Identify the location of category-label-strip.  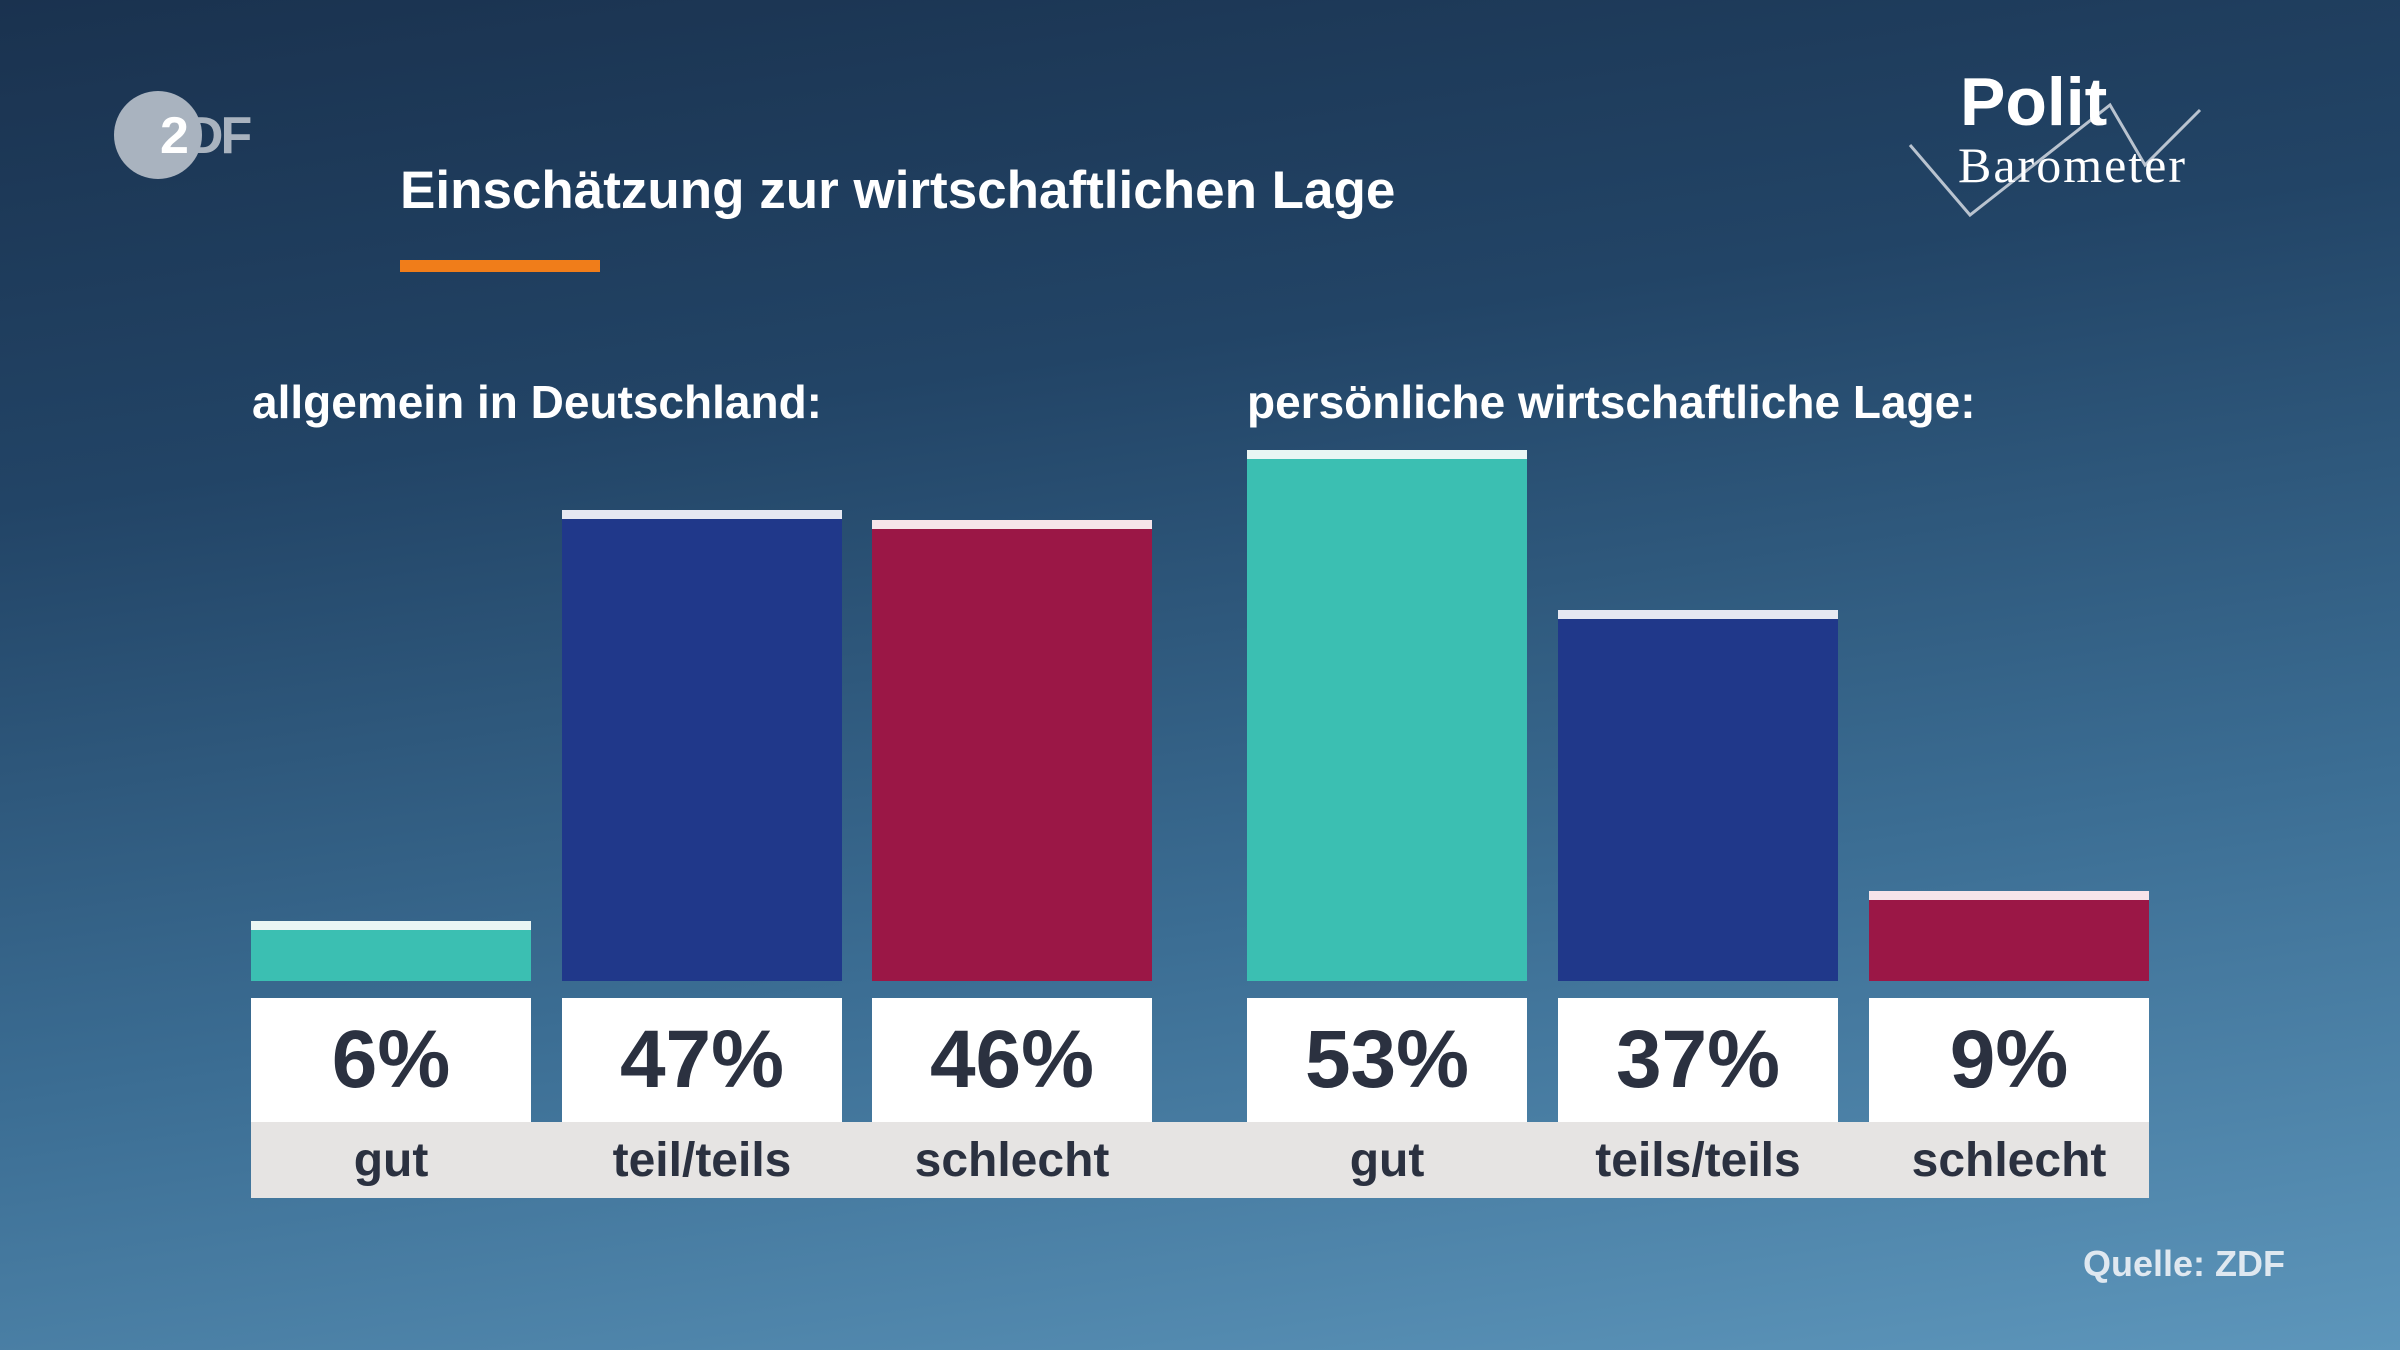
(1200, 1160).